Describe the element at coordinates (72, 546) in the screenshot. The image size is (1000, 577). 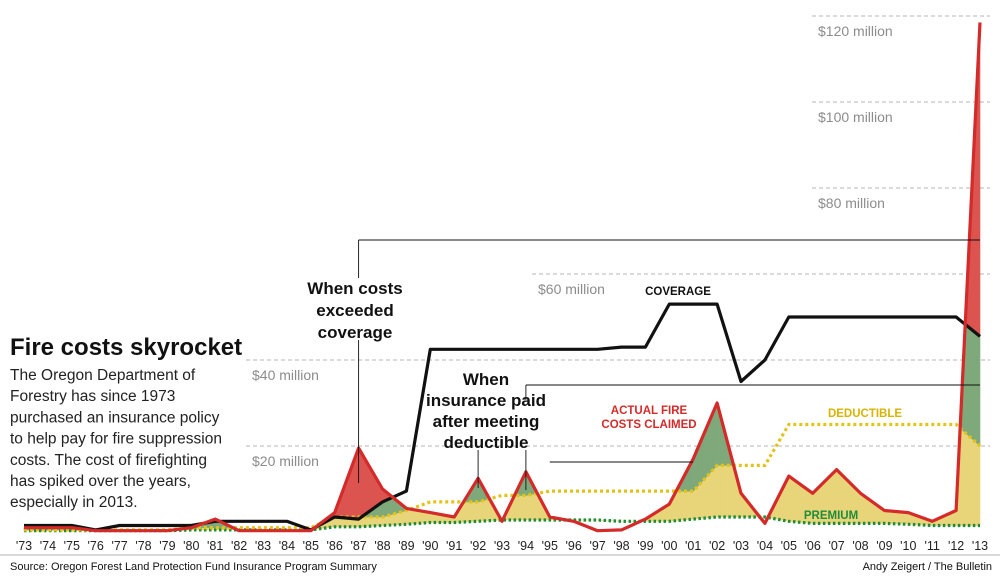
I see `x-tick-label: '75` at that location.